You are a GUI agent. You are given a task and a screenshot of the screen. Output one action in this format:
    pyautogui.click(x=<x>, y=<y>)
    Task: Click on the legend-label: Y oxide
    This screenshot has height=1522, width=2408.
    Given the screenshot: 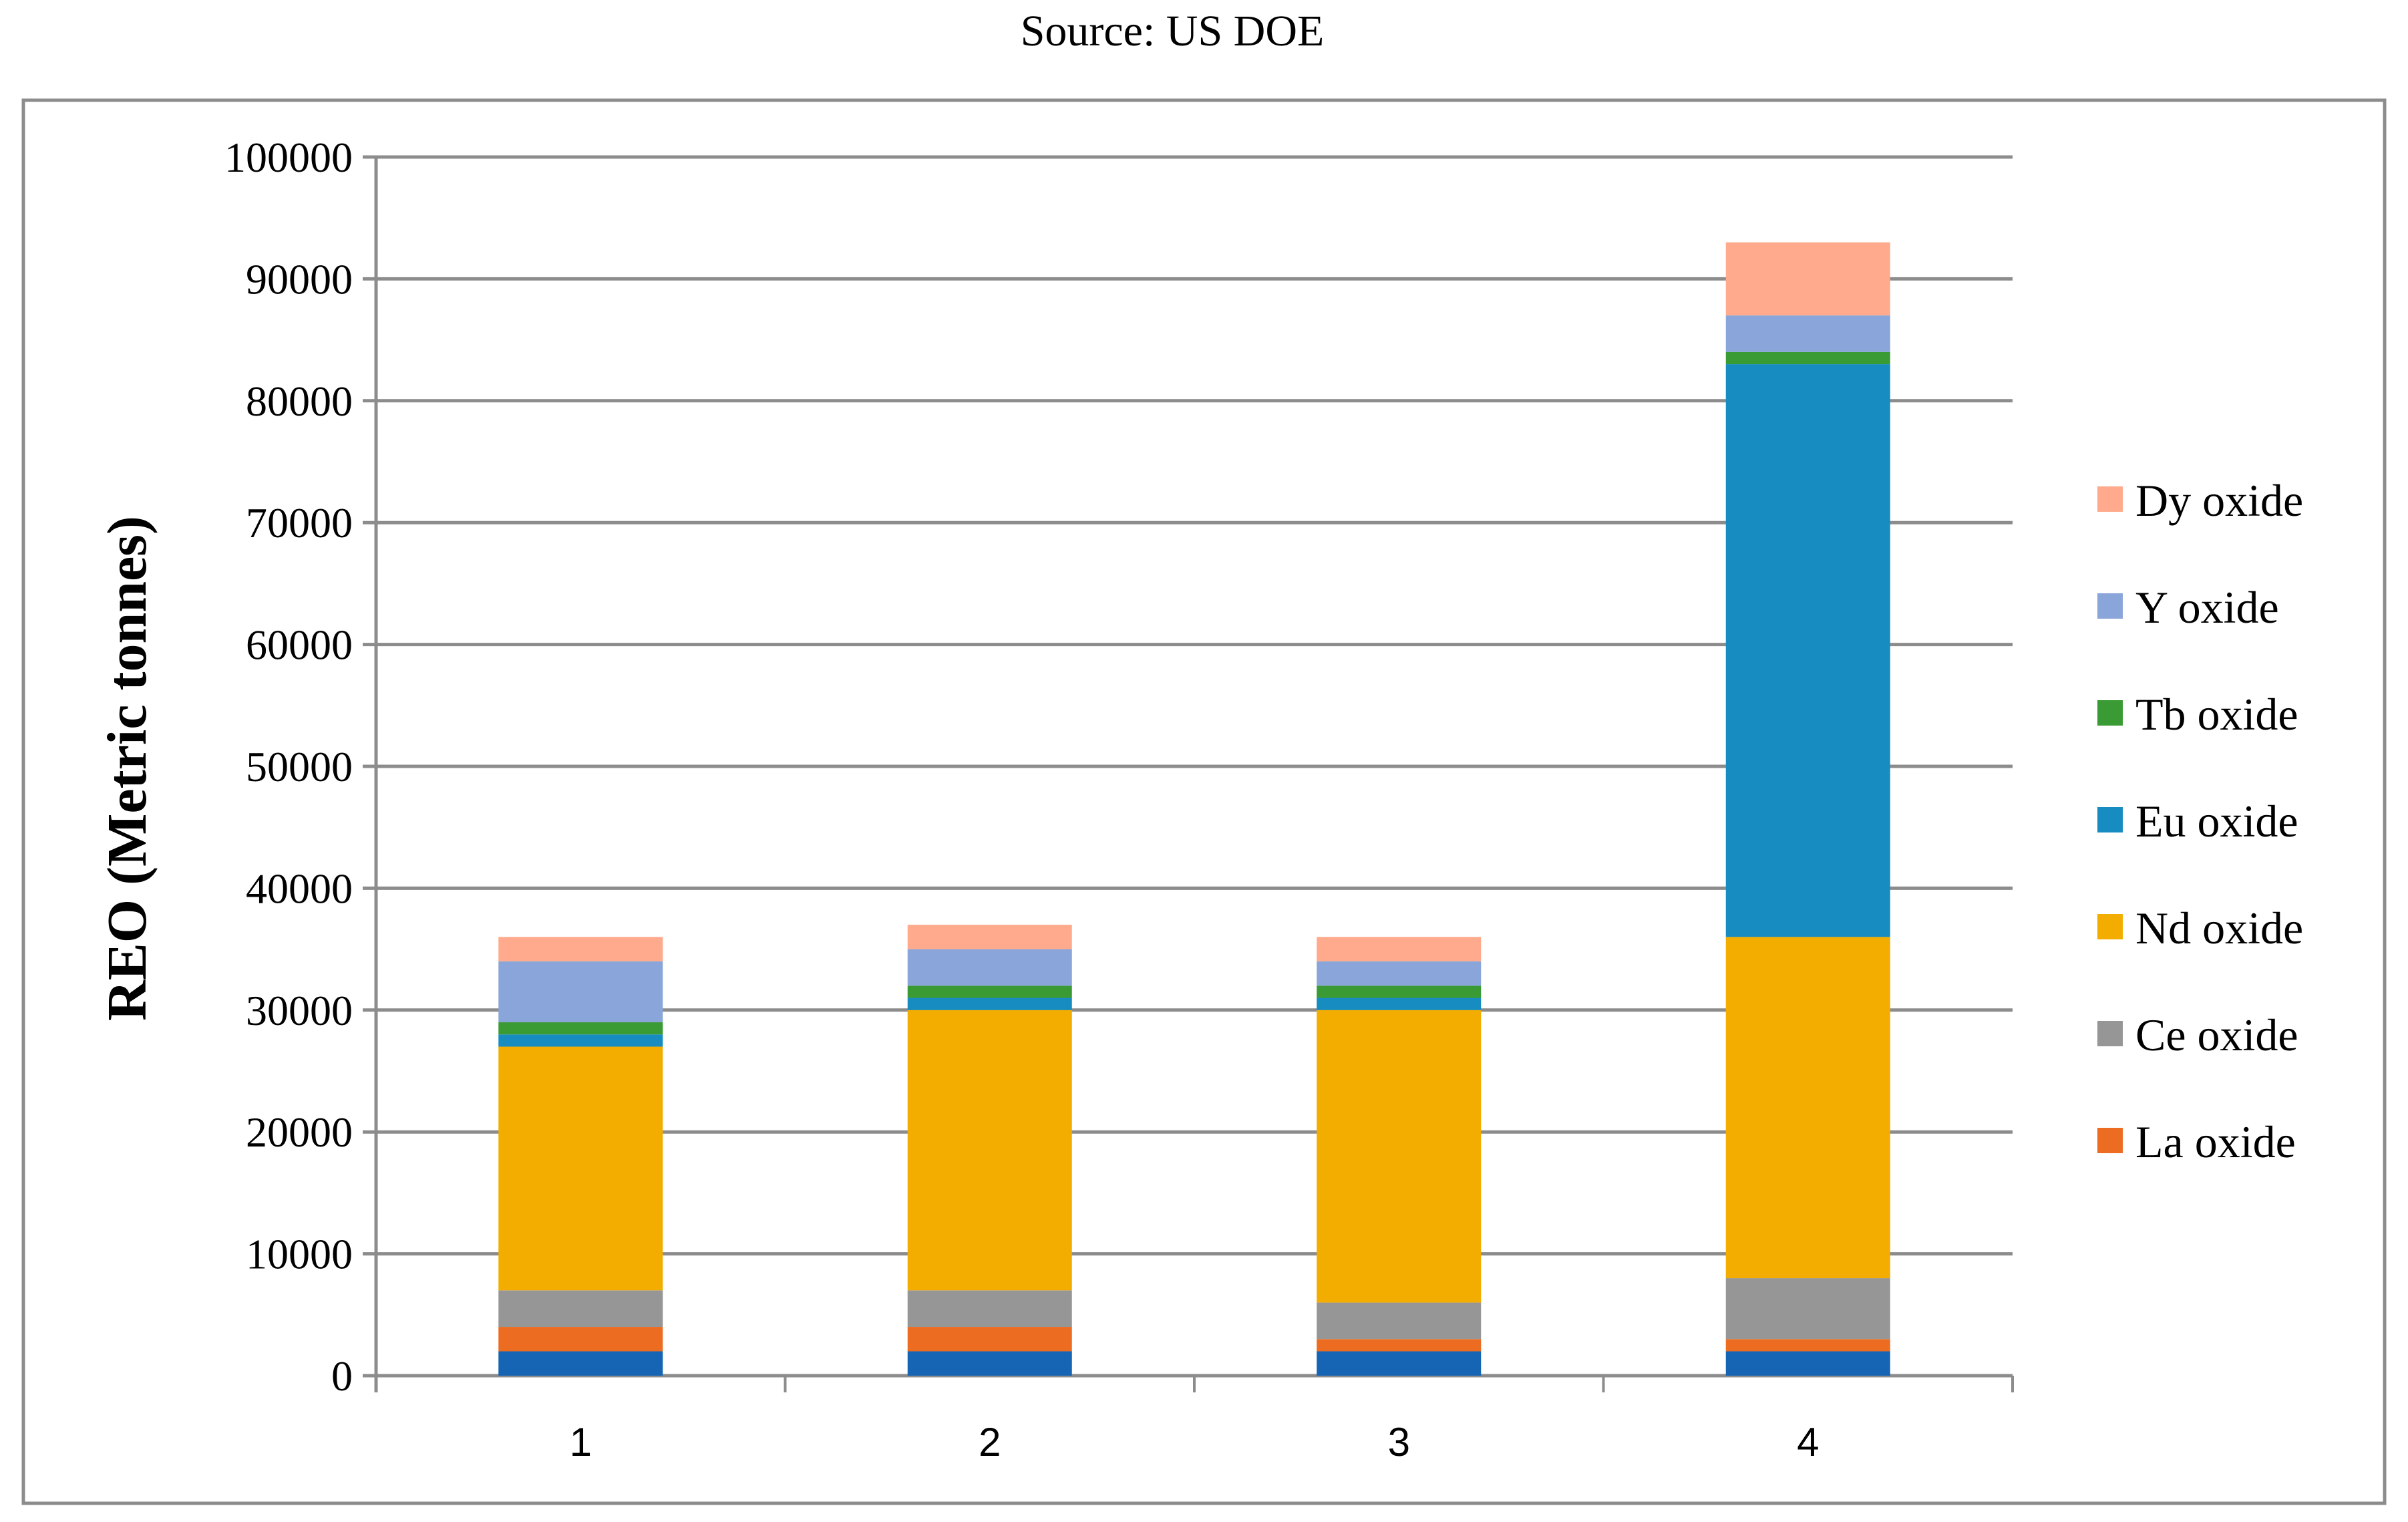 What is the action you would take?
    pyautogui.click(x=2207, y=607)
    